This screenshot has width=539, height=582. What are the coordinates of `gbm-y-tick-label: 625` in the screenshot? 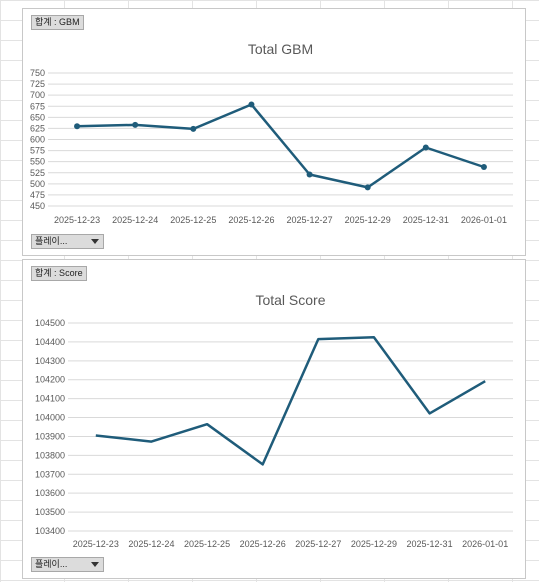 It's located at (37, 128).